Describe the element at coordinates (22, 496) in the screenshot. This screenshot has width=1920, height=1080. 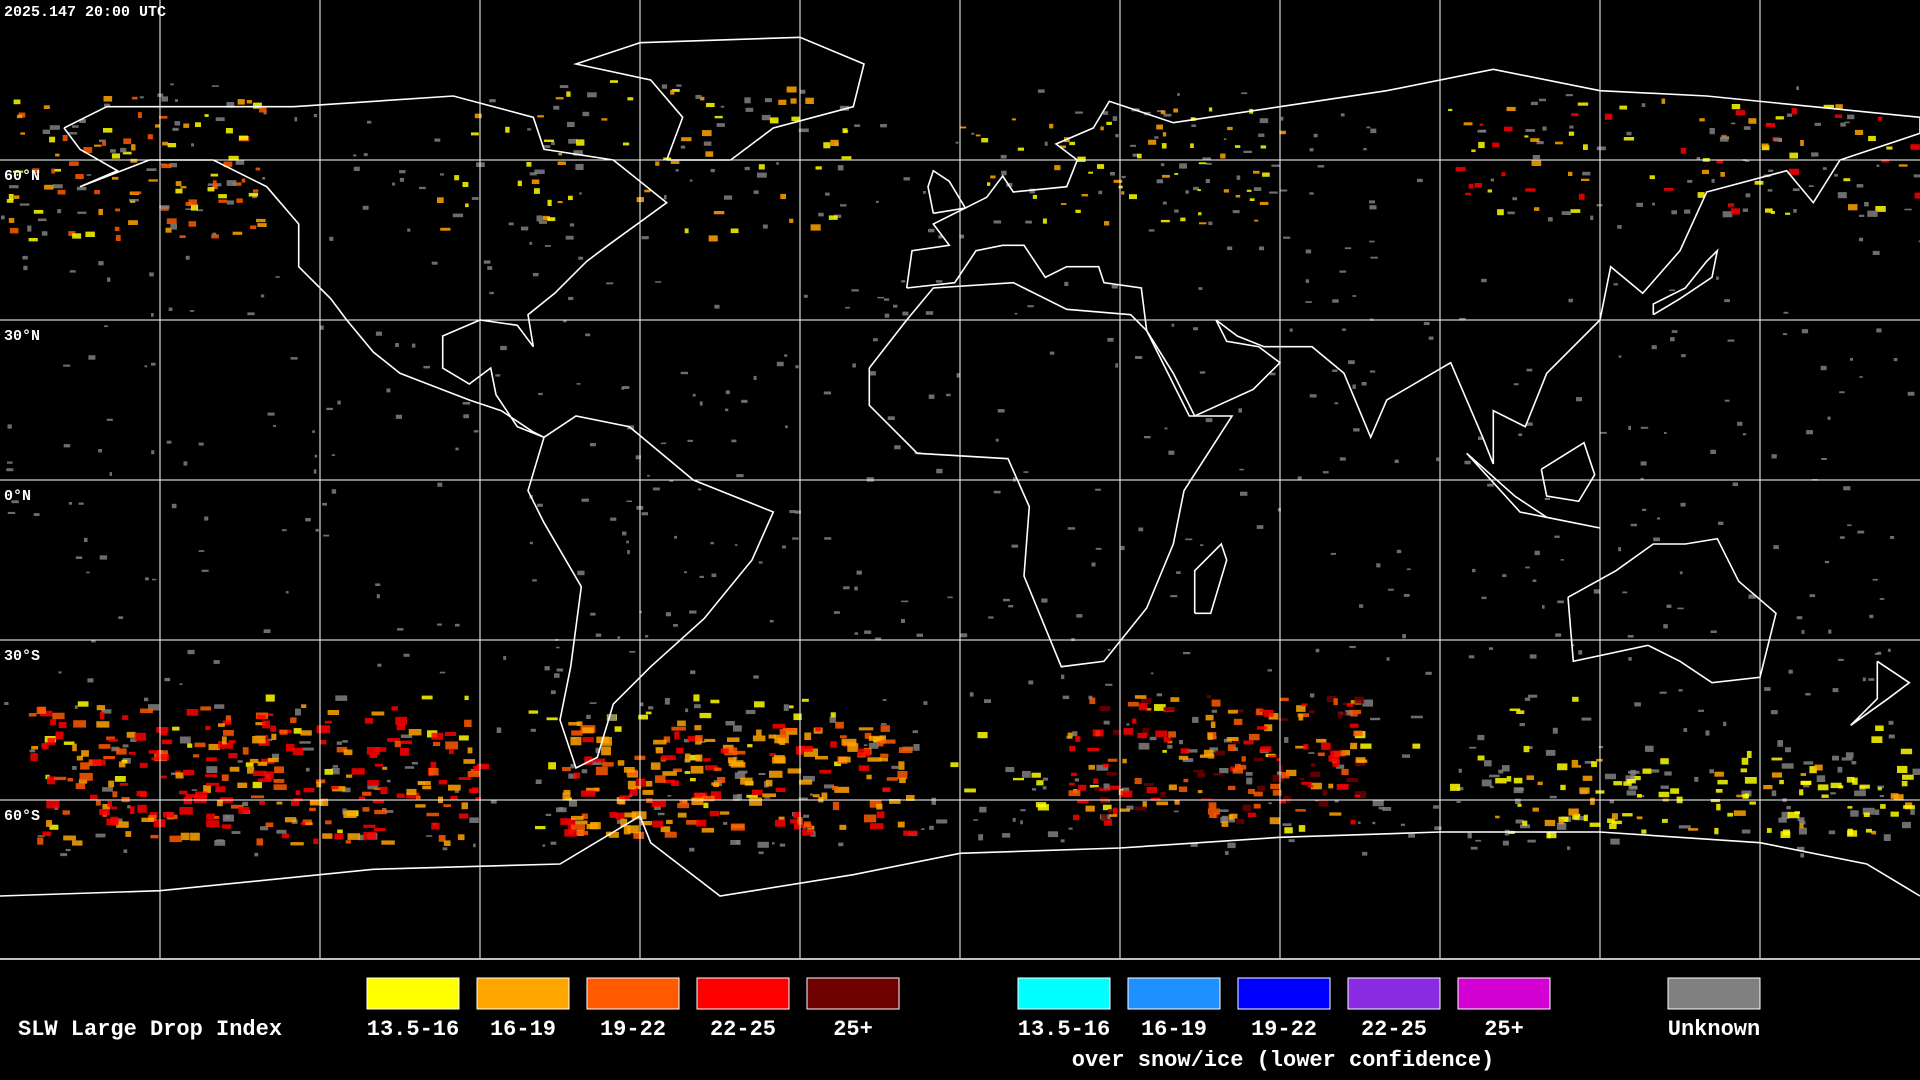
I see `lat-labels: 60°N30°N0°N30°S60°S` at that location.